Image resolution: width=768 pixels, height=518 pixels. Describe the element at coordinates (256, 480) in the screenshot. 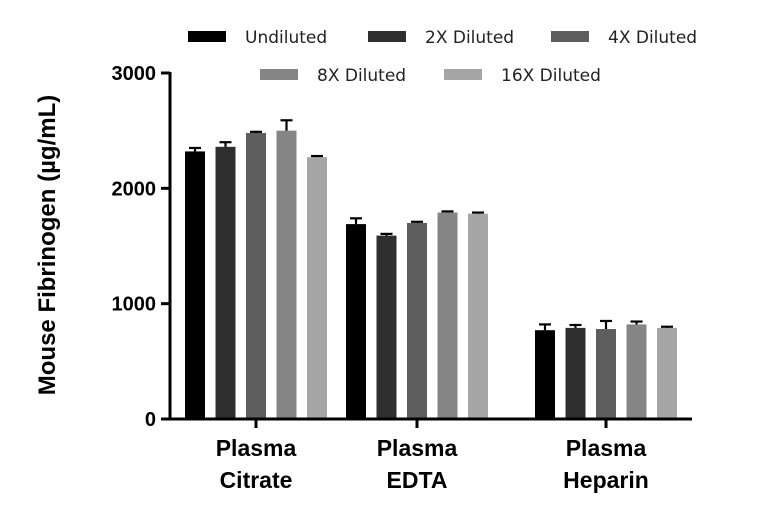

I see `category-label-0-line2: Citrate` at that location.